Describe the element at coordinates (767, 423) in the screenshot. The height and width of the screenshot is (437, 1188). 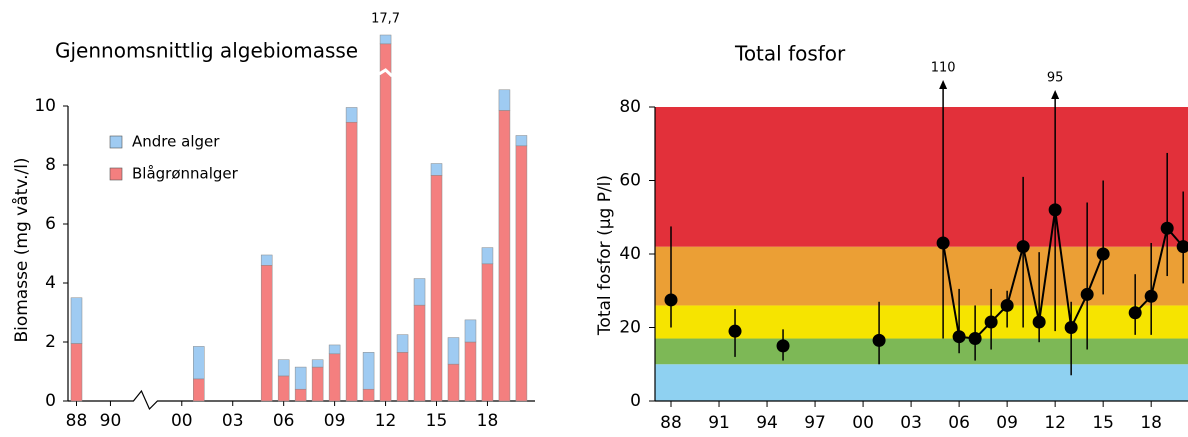
I see `x-tick-label: 94` at that location.